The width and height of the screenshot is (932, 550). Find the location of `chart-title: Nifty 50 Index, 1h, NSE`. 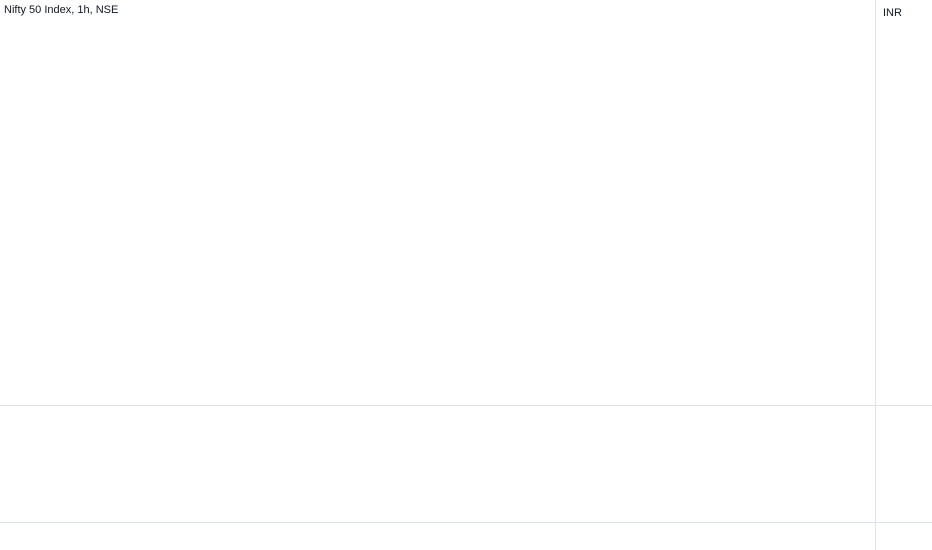

chart-title: Nifty 50 Index, 1h, NSE is located at coordinates (61, 10).